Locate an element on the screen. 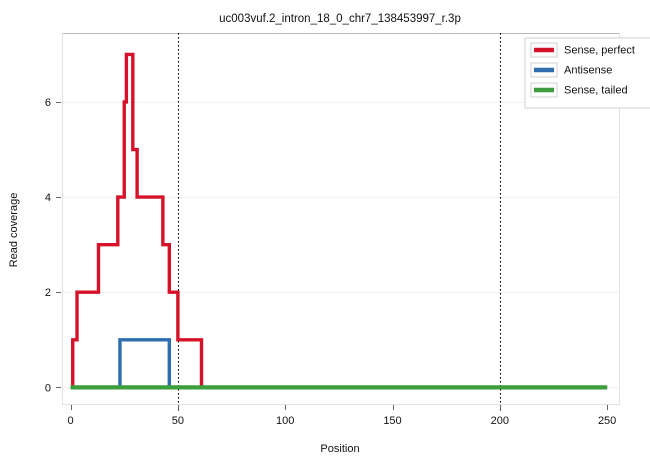 This screenshot has height=465, width=650. y-tick-label-1: 2 is located at coordinates (48, 293).